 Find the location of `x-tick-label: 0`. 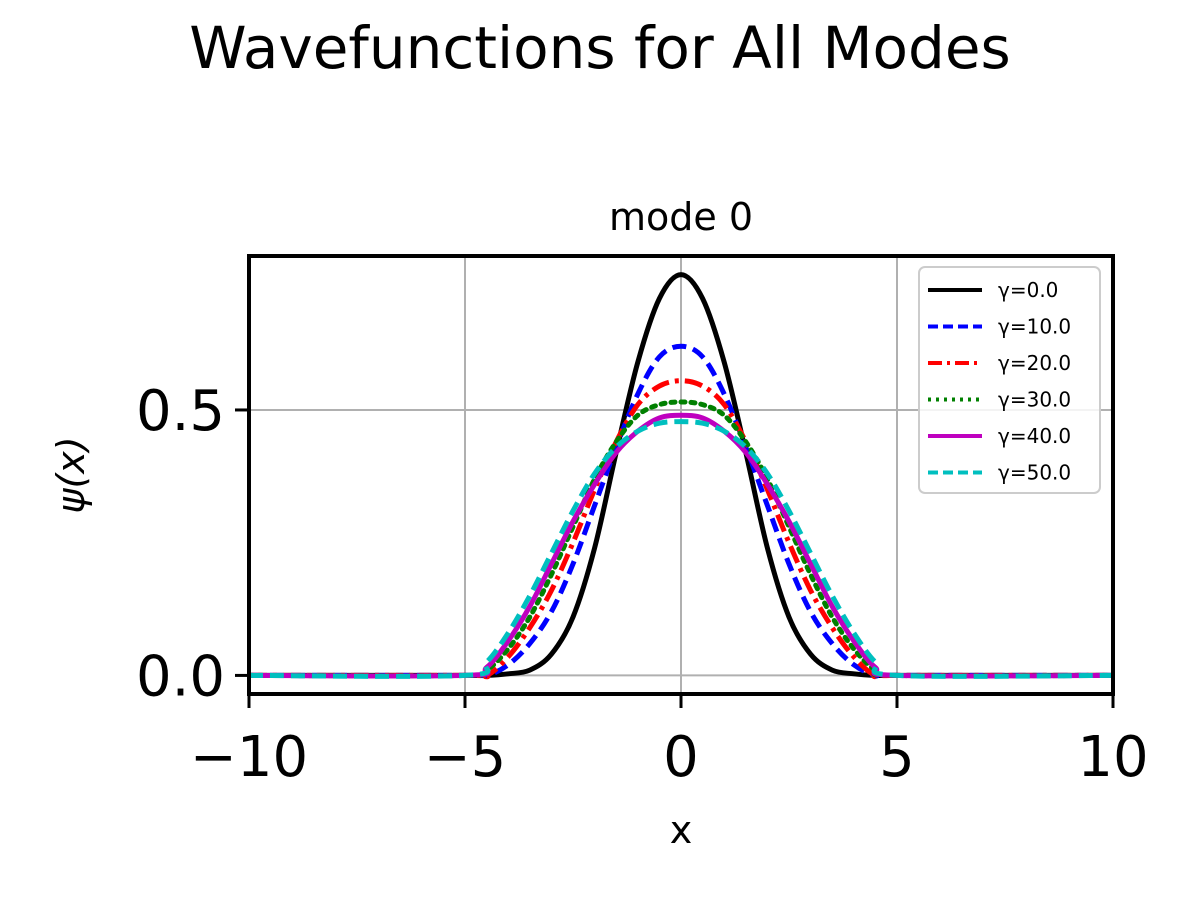

x-tick-label: 0 is located at coordinates (681, 757).